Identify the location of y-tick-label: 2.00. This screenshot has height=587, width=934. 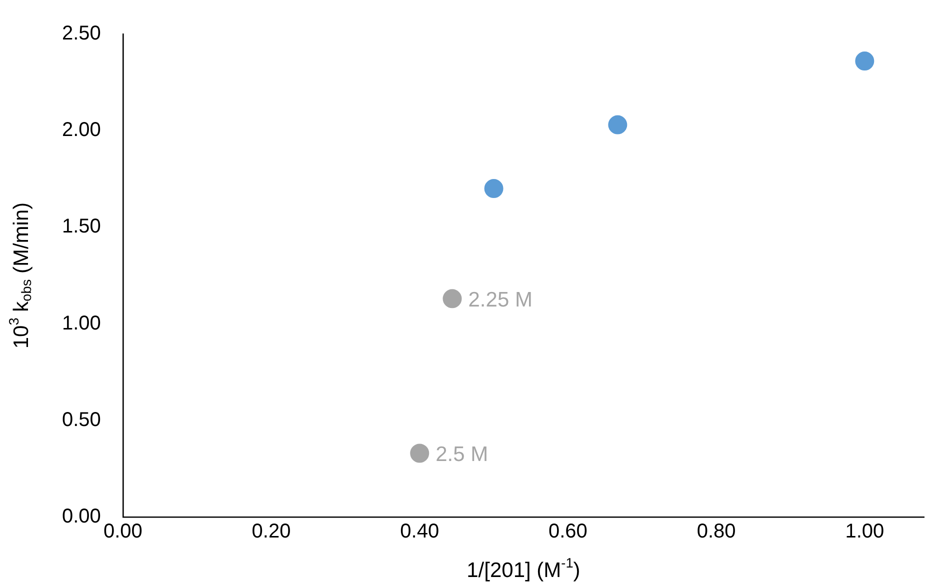
(81, 130).